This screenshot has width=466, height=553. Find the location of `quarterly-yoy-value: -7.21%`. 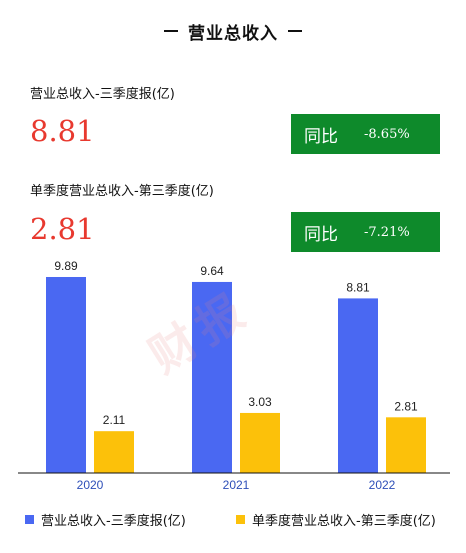

quarterly-yoy-value: -7.21% is located at coordinates (387, 232).